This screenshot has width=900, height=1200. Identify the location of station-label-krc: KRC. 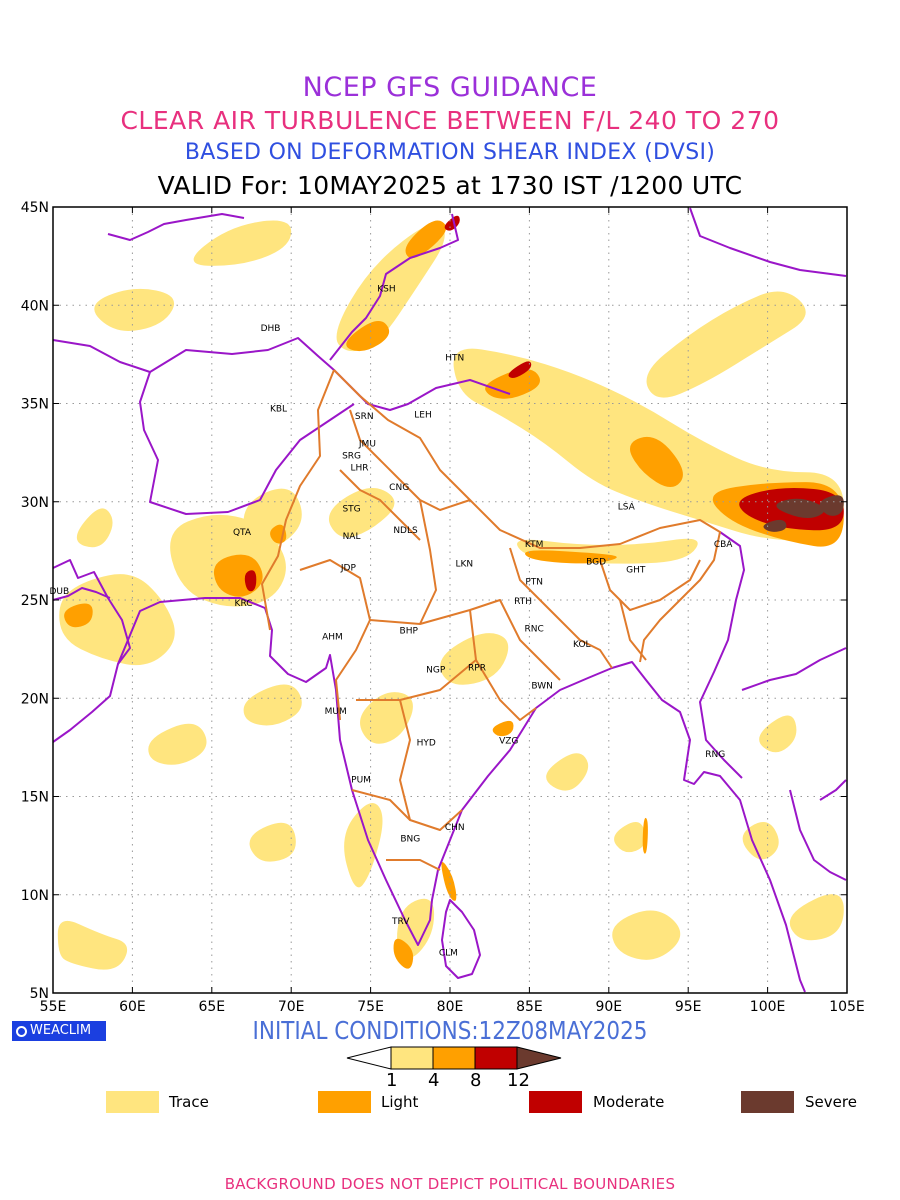
(244, 604).